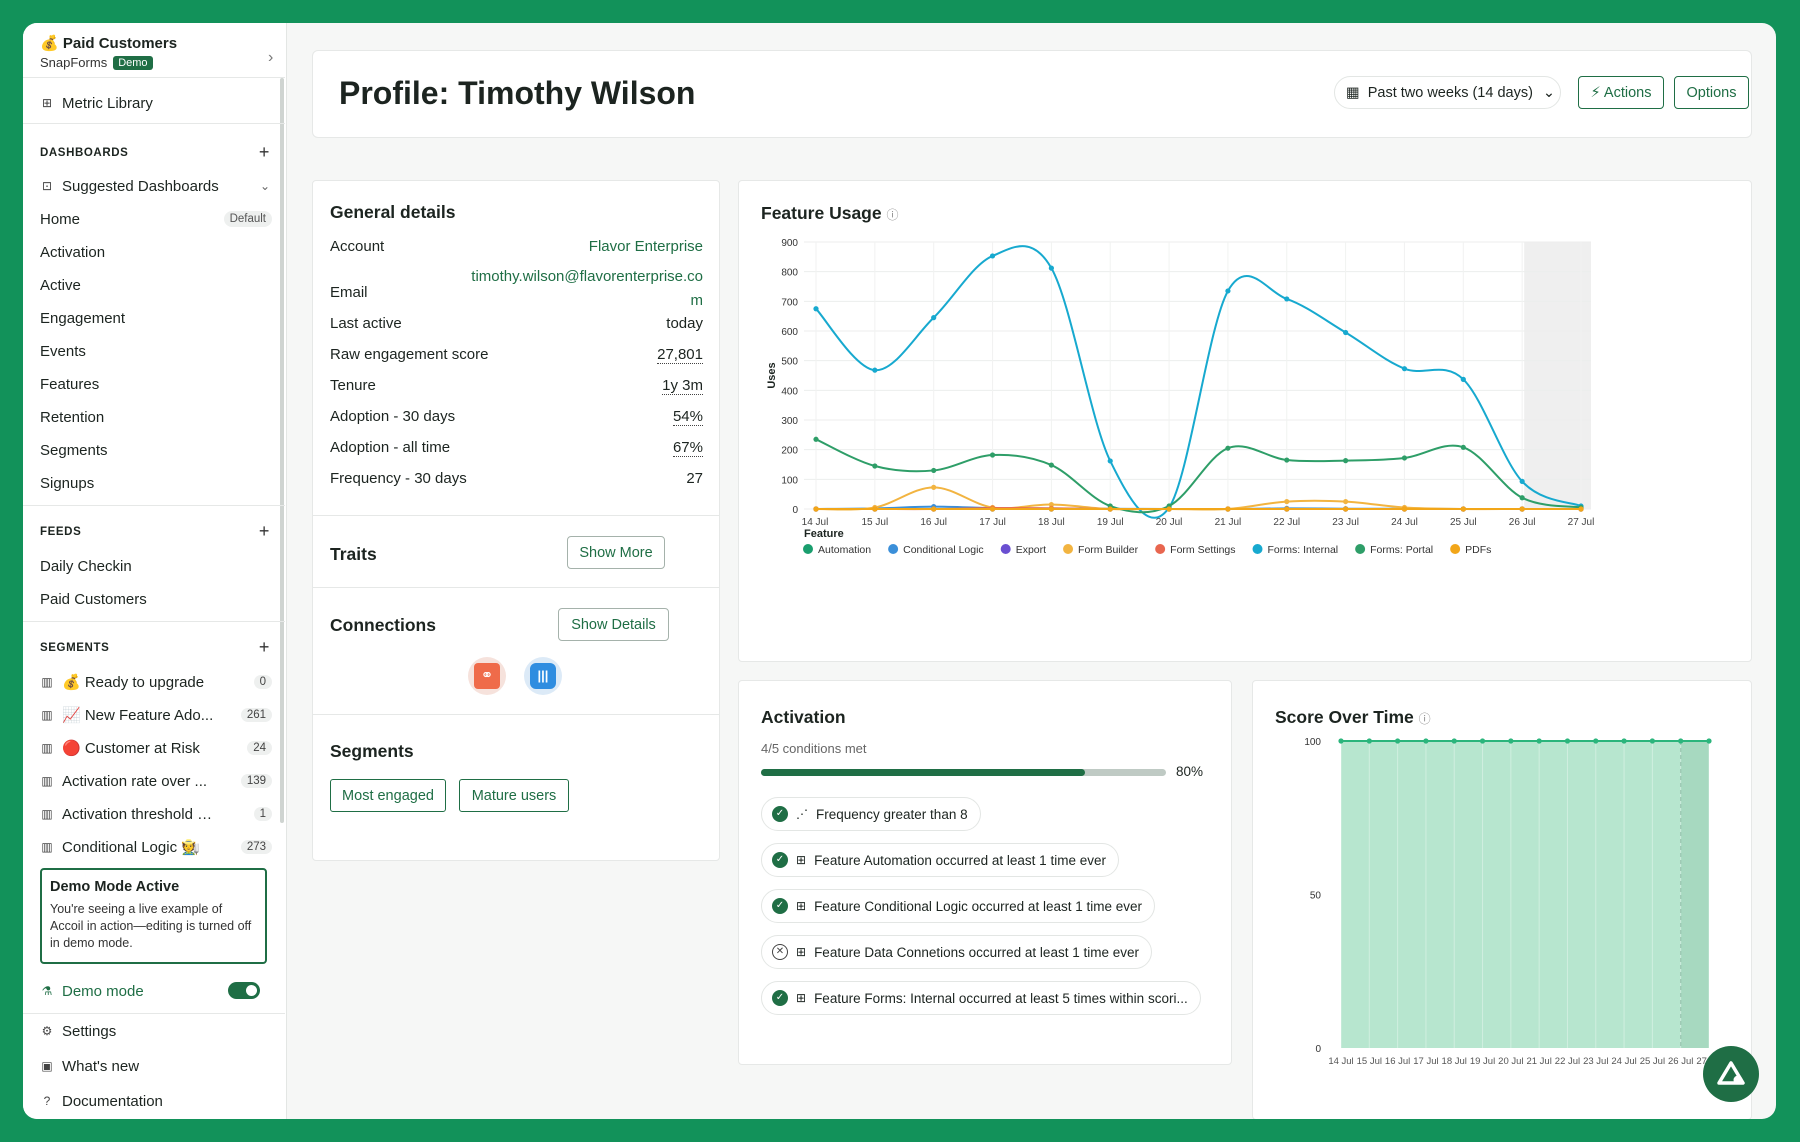  I want to click on workspace-switcher: 💰 Paid Customers SnapForms Demo ›, so click(160, 55).